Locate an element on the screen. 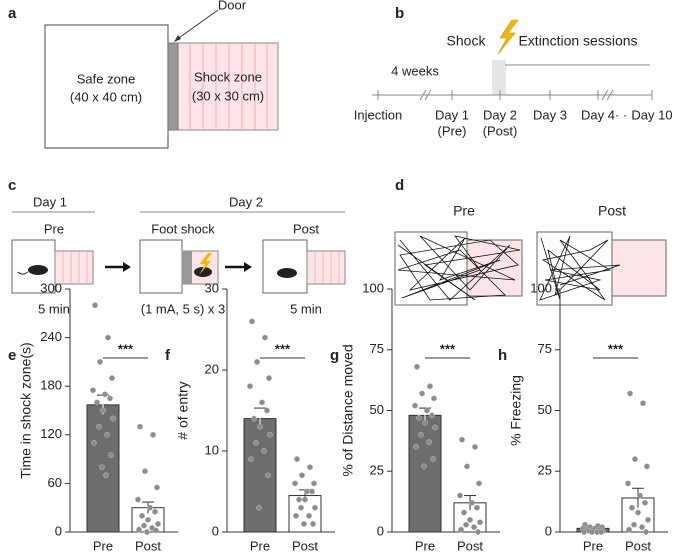 This screenshot has height=552, width=681. y-axis-title: % of Distance moved is located at coordinates (348, 410).